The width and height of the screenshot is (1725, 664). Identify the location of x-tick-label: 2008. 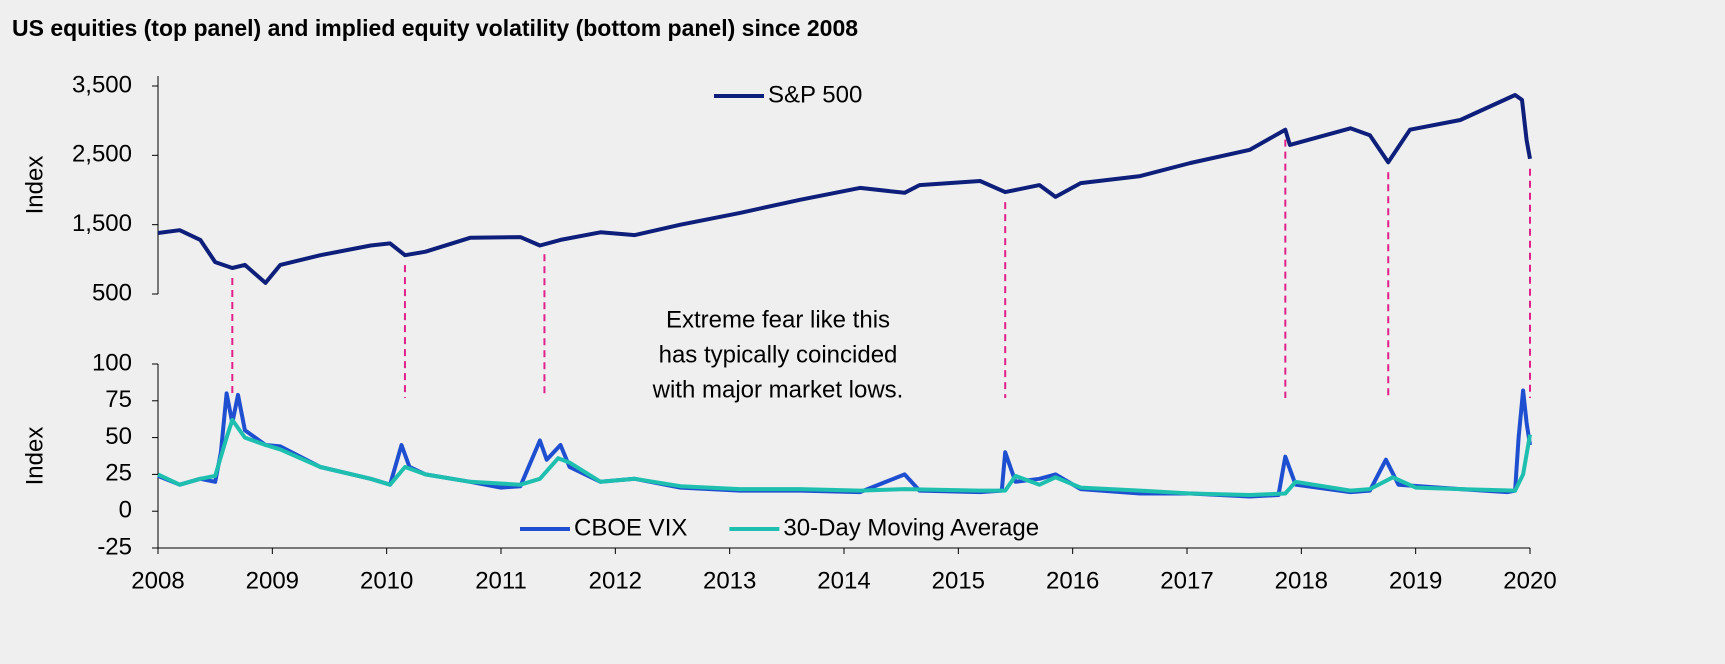
(157, 580).